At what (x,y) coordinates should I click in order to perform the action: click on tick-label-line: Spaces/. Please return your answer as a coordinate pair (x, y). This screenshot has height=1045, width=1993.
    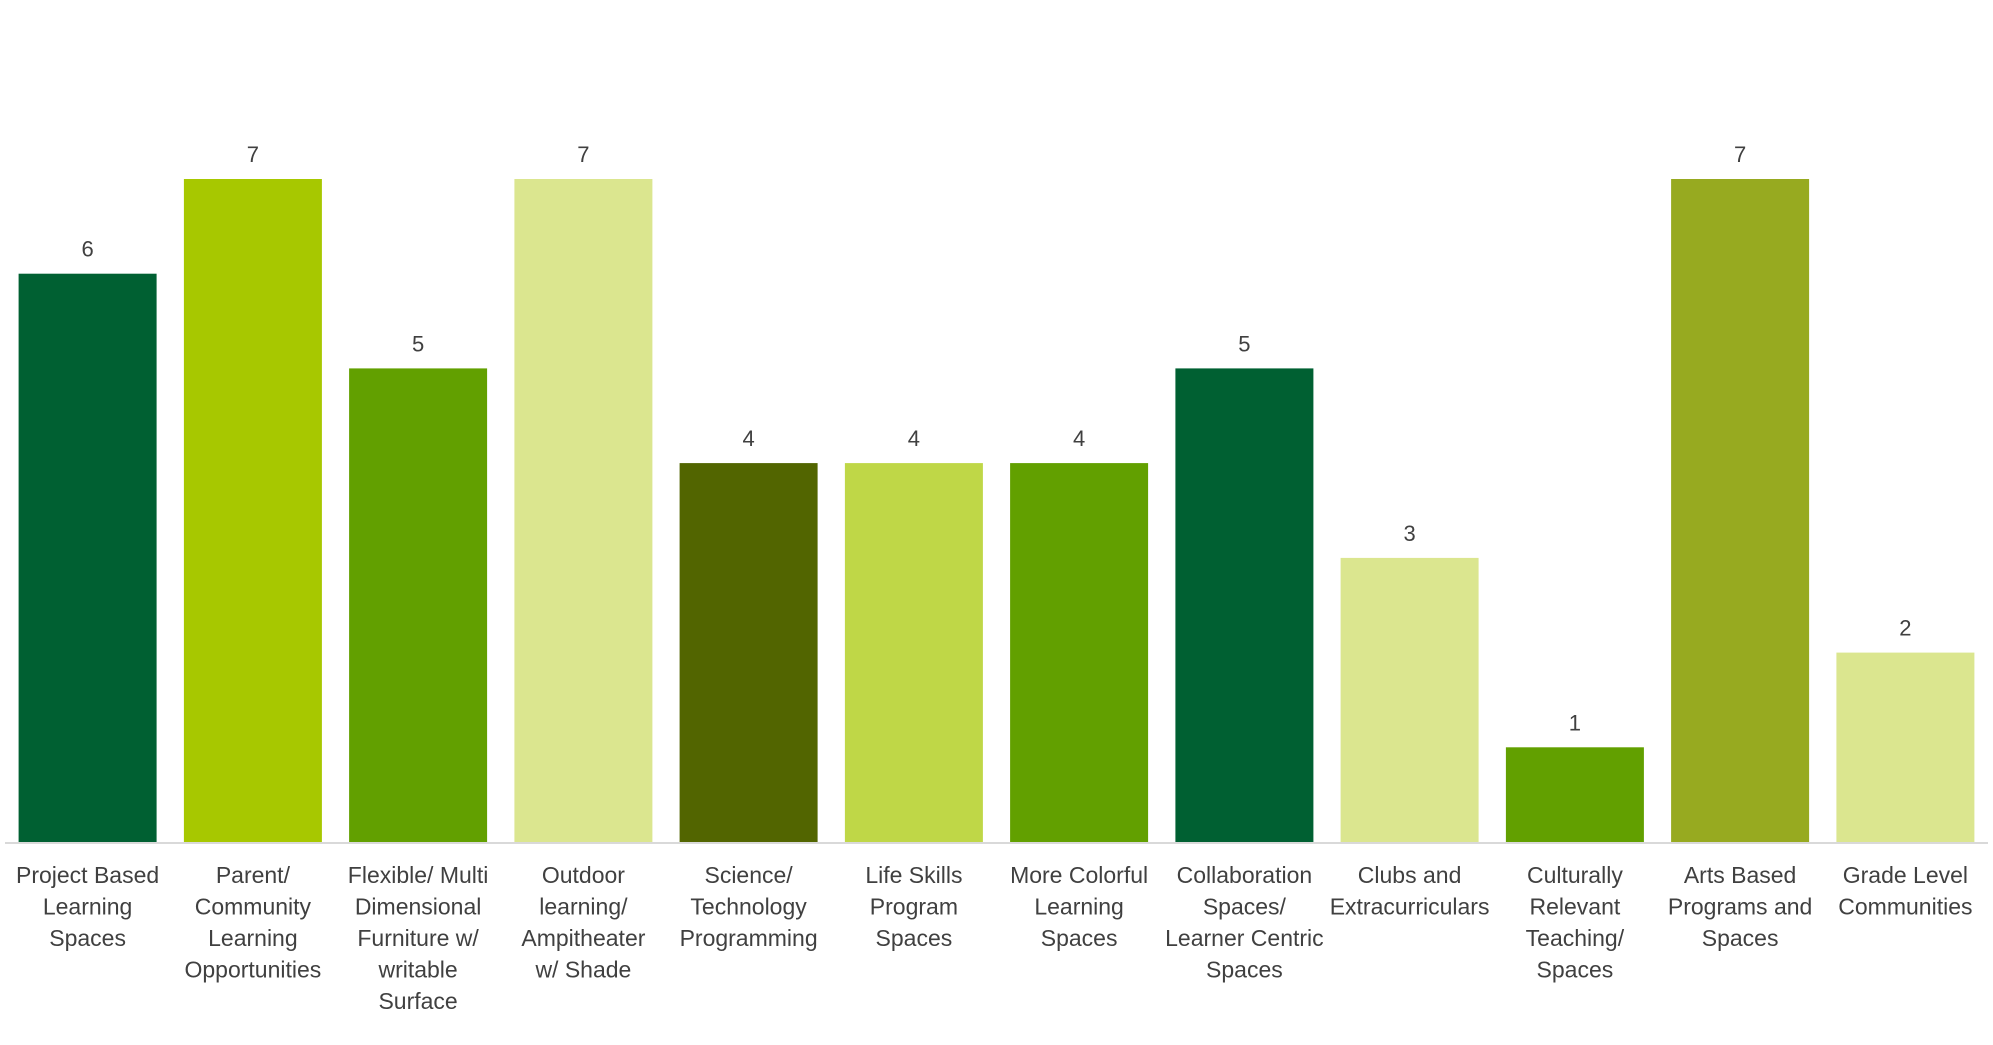
    Looking at the image, I should click on (1245, 907).